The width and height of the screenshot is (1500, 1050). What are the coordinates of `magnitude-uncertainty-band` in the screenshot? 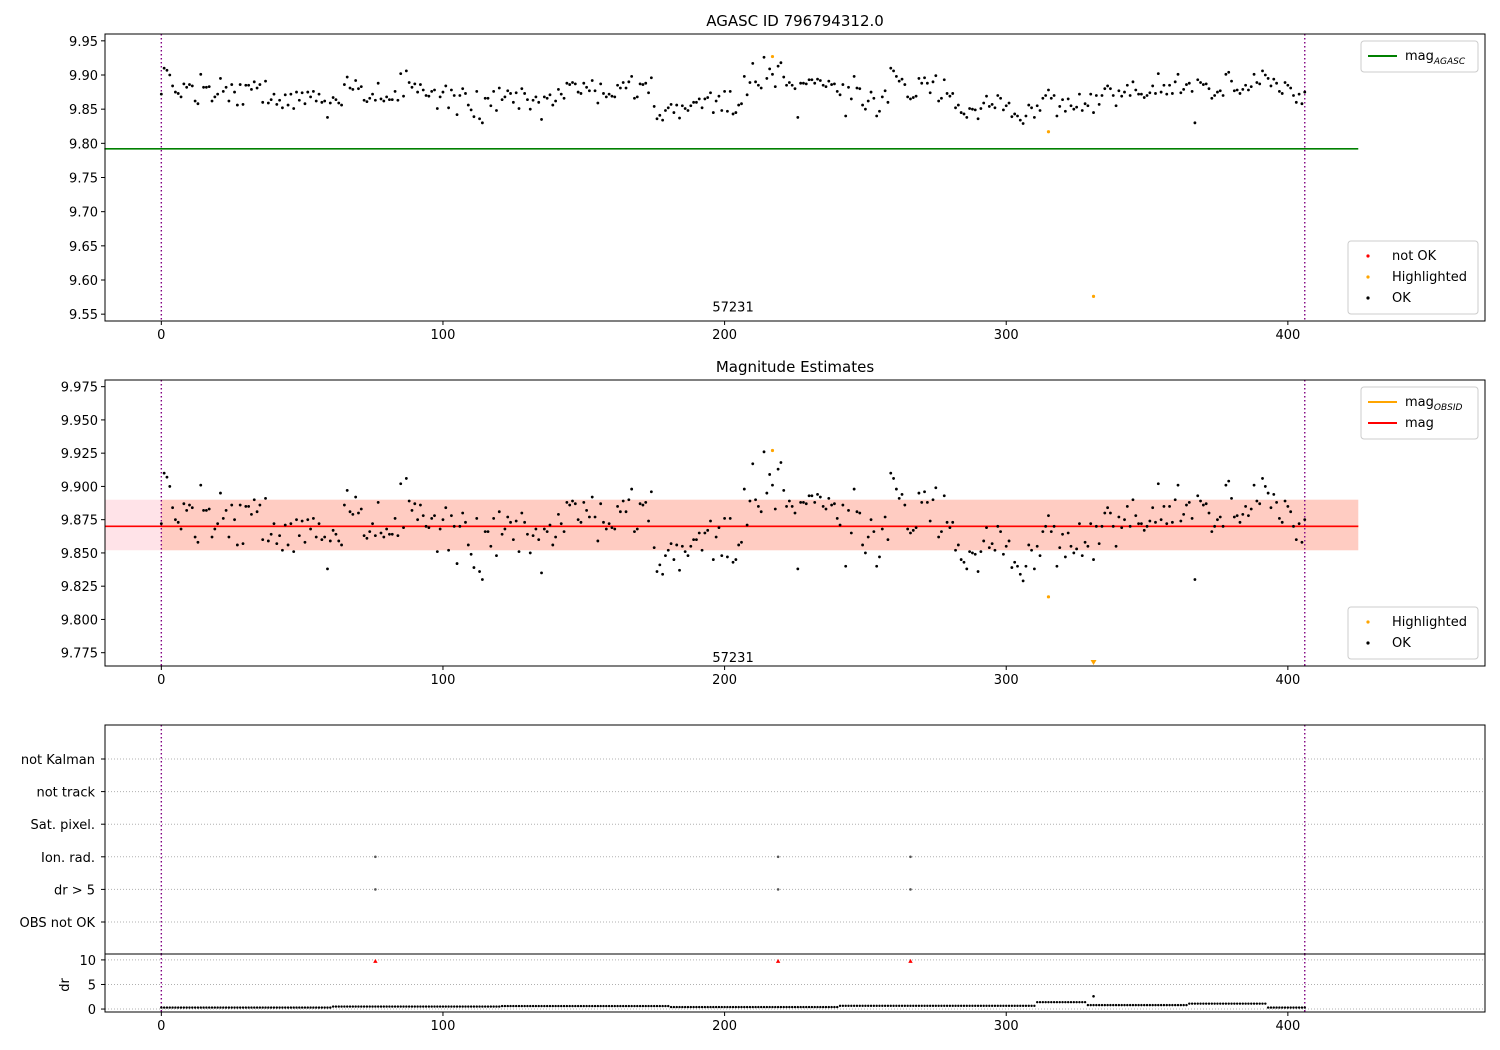 It's located at (760, 525).